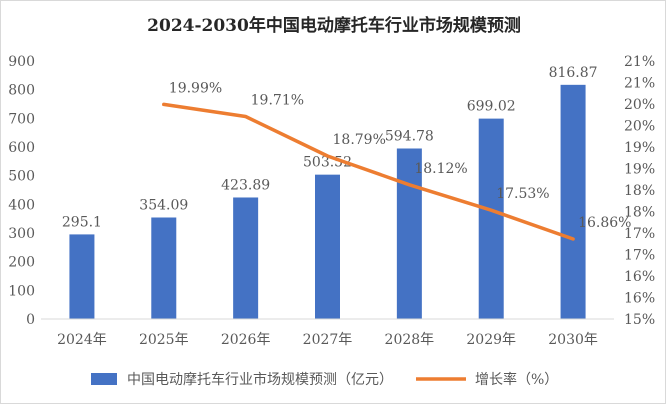 The height and width of the screenshot is (404, 666). What do you see at coordinates (491, 107) in the screenshot?
I see `bar-data-label: 699.02` at bounding box center [491, 107].